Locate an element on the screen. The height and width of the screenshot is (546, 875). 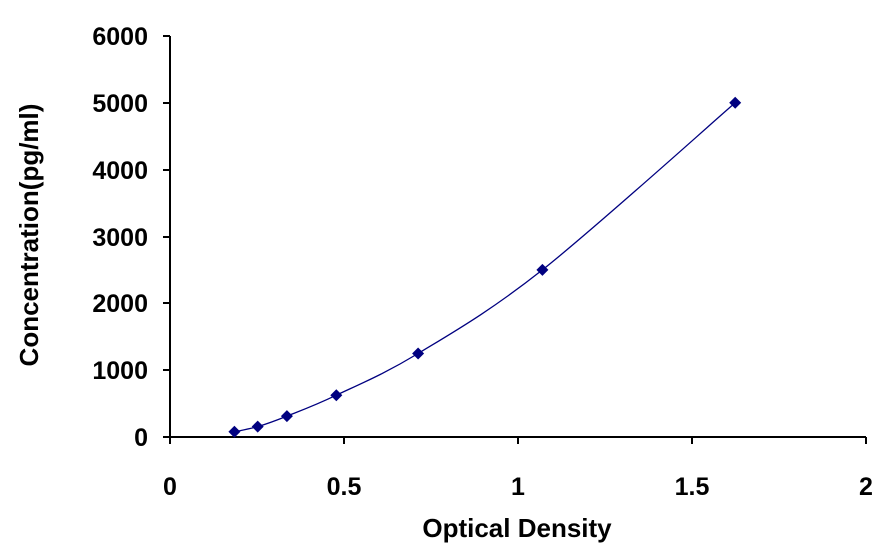
y-tick-label: 4000 is located at coordinates (120, 171).